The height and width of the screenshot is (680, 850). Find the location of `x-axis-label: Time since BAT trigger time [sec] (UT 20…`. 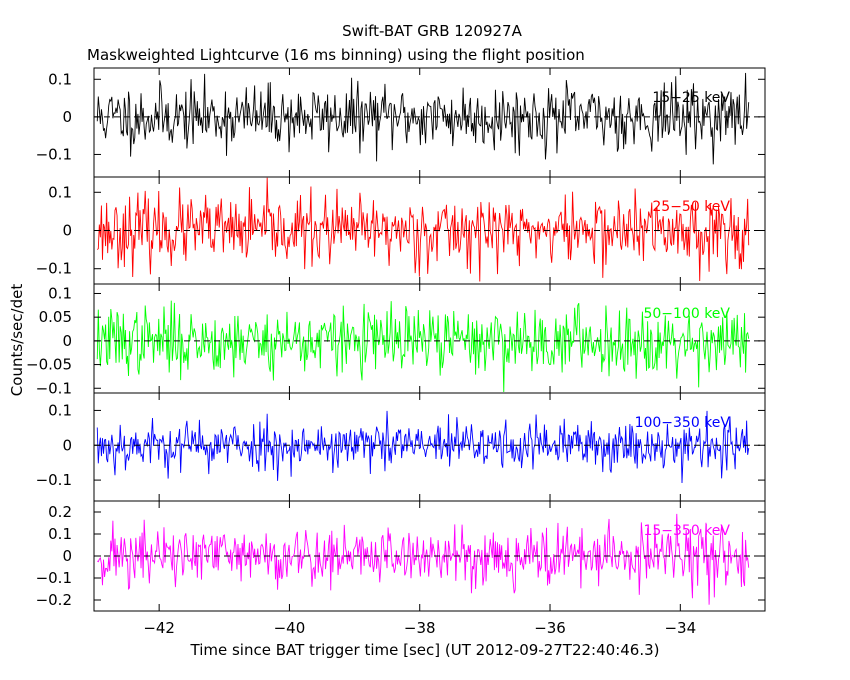

x-axis-label: Time since BAT trigger time [sec] (UT 20… is located at coordinates (425, 650).